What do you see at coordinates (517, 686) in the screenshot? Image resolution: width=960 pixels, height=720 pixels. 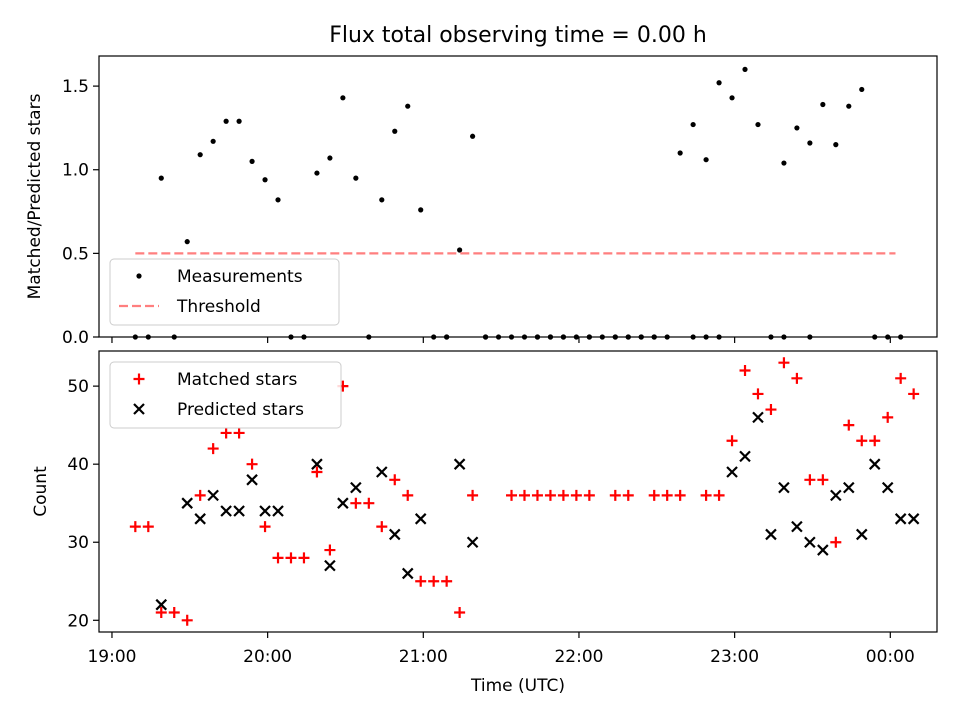 I see `x-axis-label: Time (UTC)` at bounding box center [517, 686].